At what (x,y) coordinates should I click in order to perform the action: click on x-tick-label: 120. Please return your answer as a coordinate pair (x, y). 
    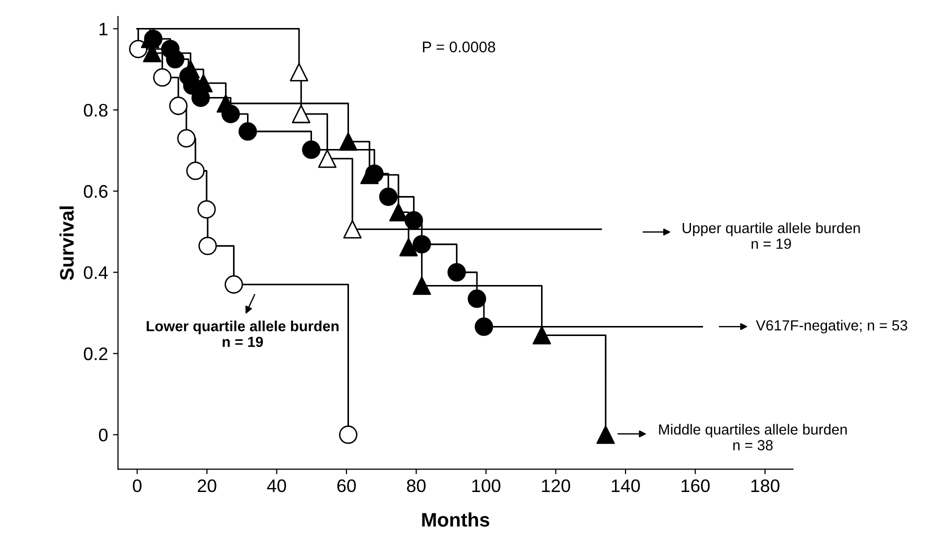
    Looking at the image, I should click on (556, 485).